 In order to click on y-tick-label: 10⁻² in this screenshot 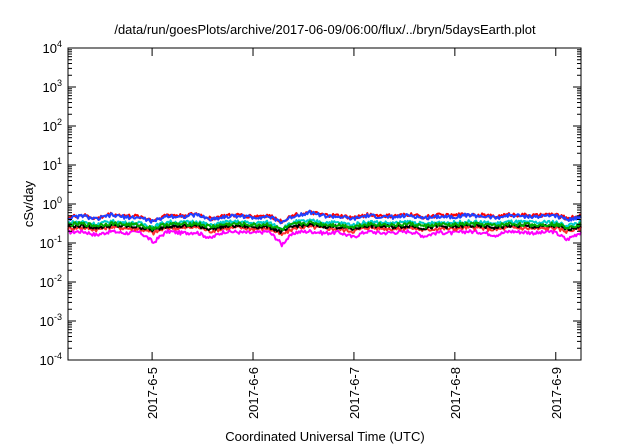, I will do `click(51, 281)`.